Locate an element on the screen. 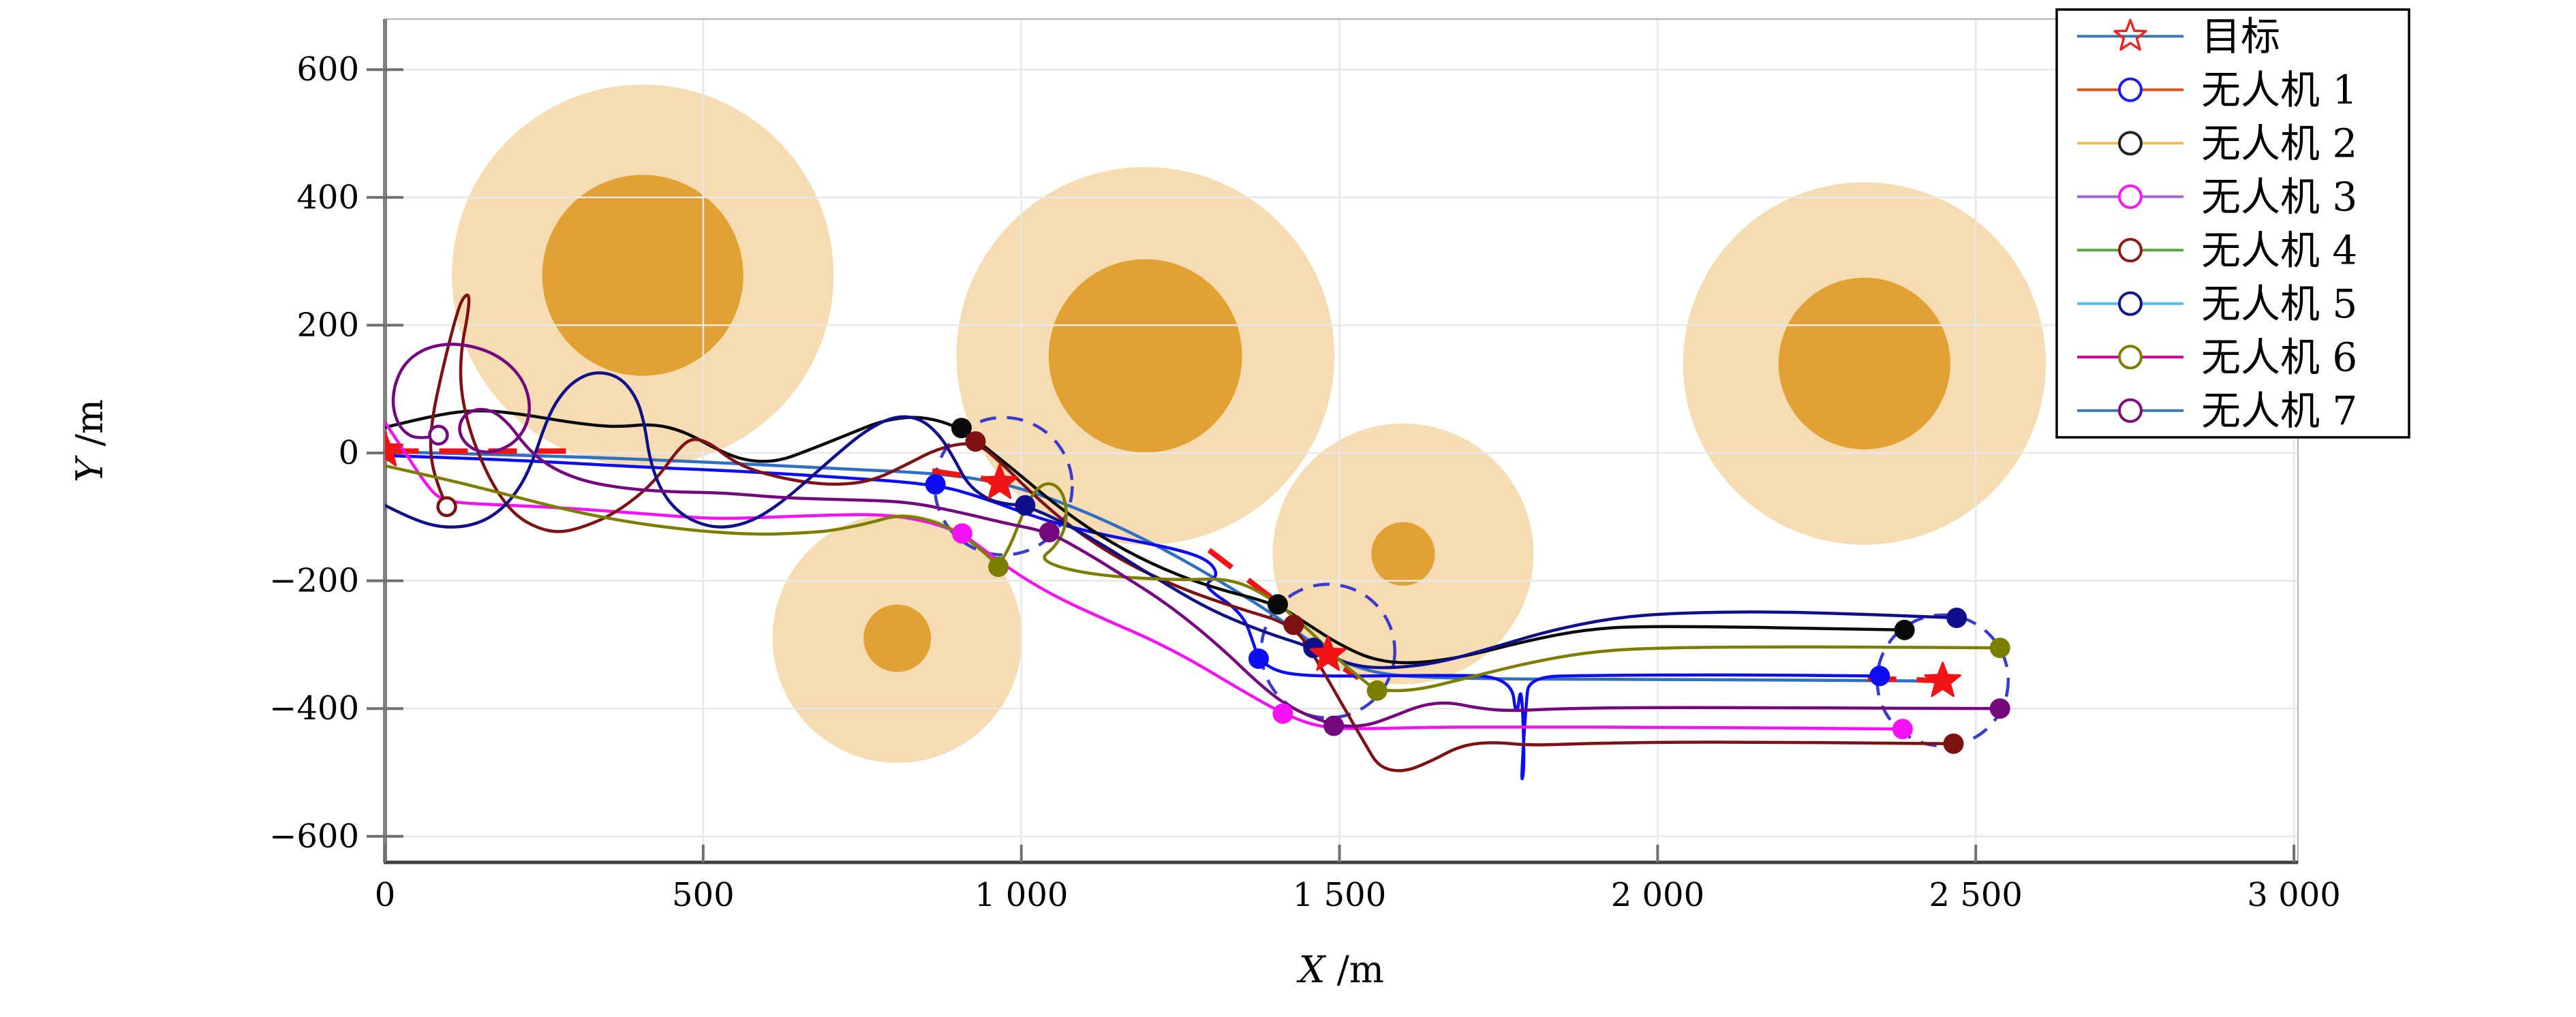 This screenshot has width=2576, height=1017. legend-box is located at coordinates (2232, 224).